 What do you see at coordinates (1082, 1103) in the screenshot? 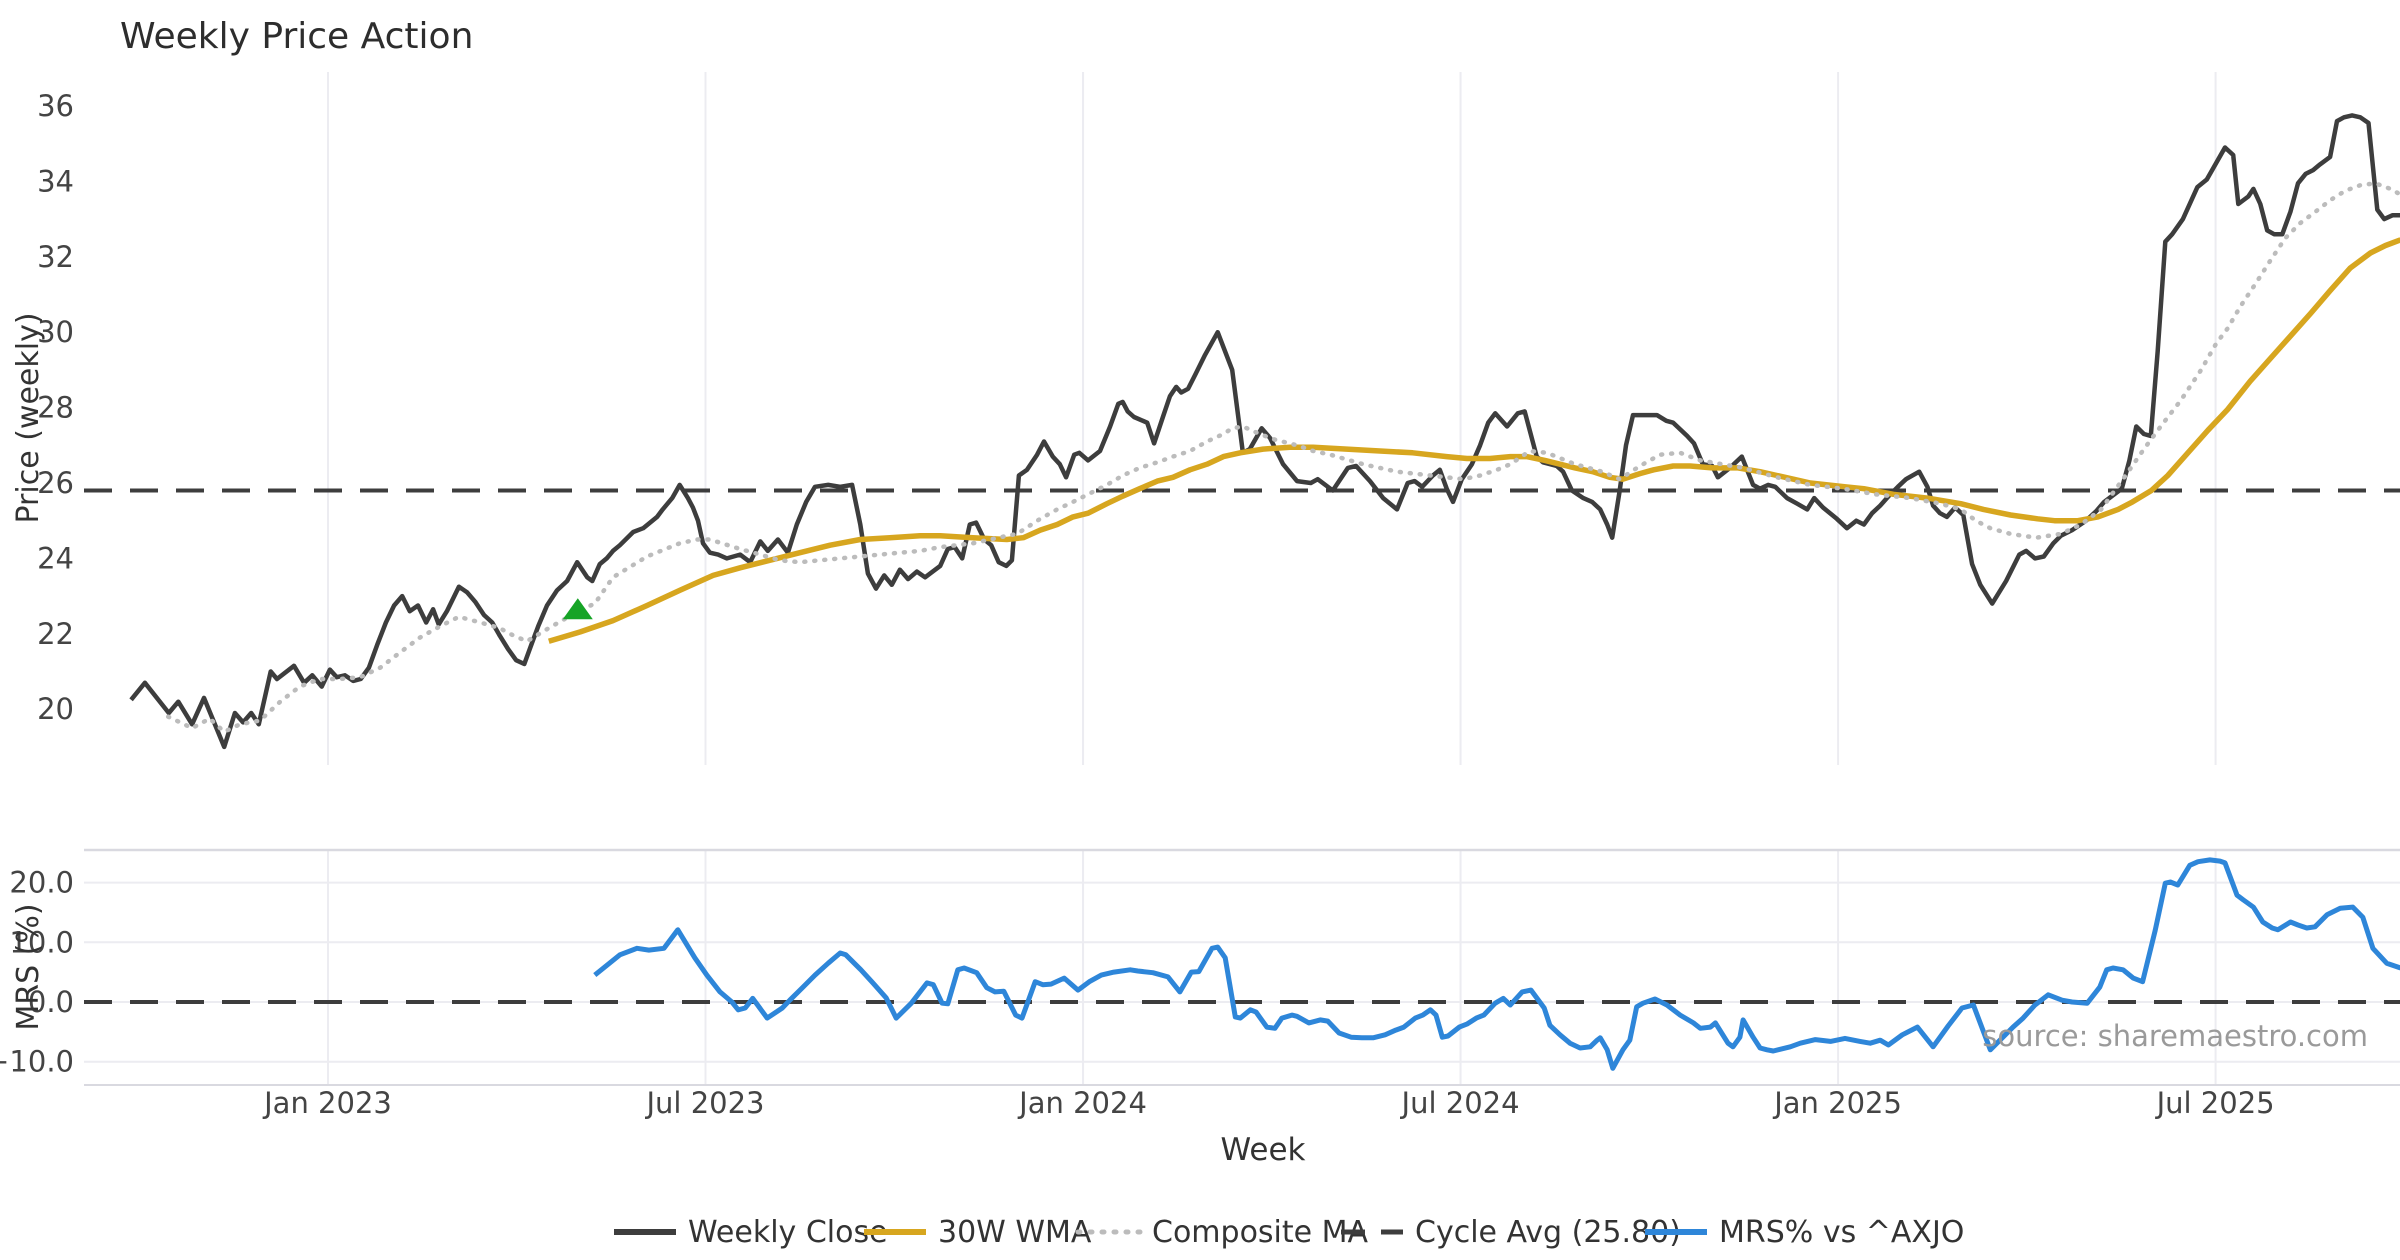
I see `x-tick-label: Jan 2024` at bounding box center [1082, 1103].